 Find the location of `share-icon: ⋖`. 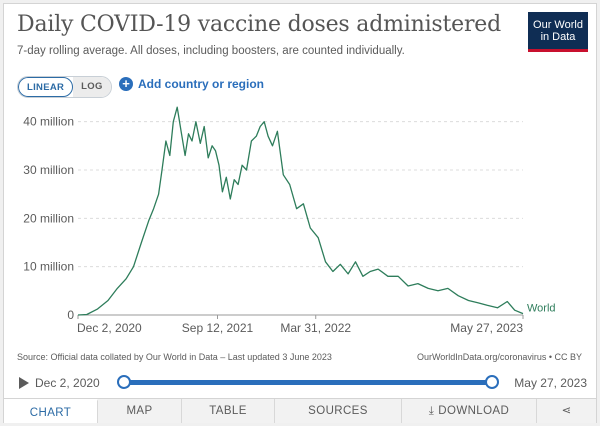

share-icon: ⋖ is located at coordinates (566, 411).